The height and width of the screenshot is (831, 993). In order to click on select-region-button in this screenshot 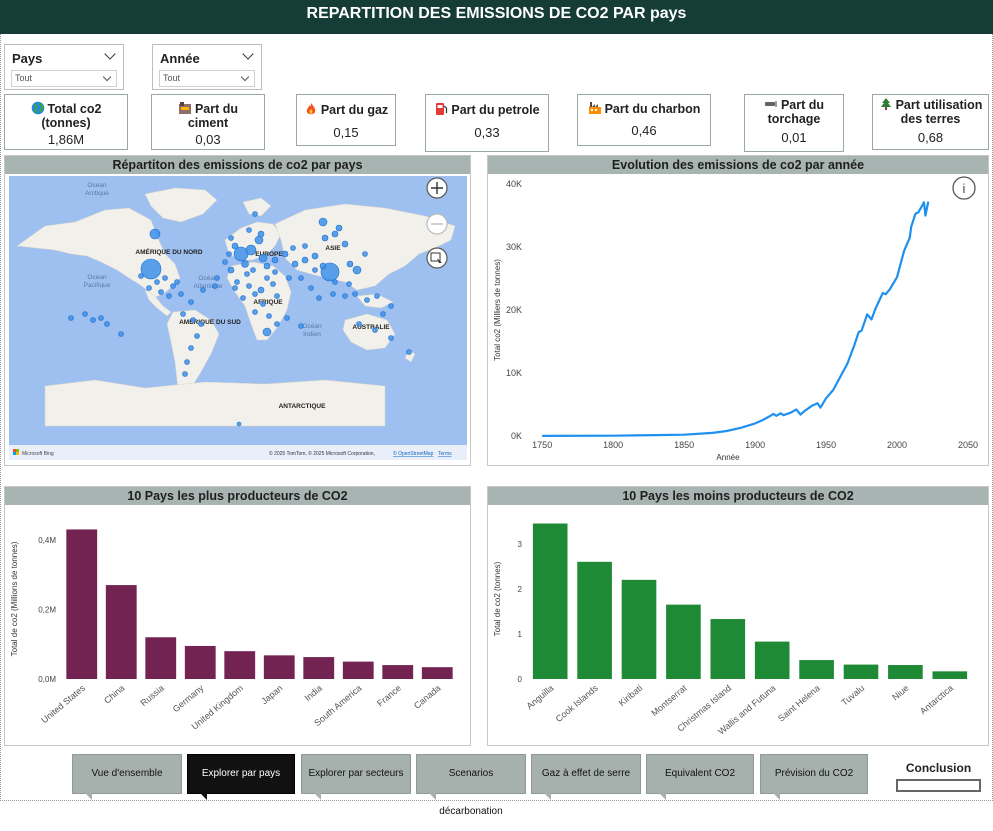, I will do `click(437, 258)`.